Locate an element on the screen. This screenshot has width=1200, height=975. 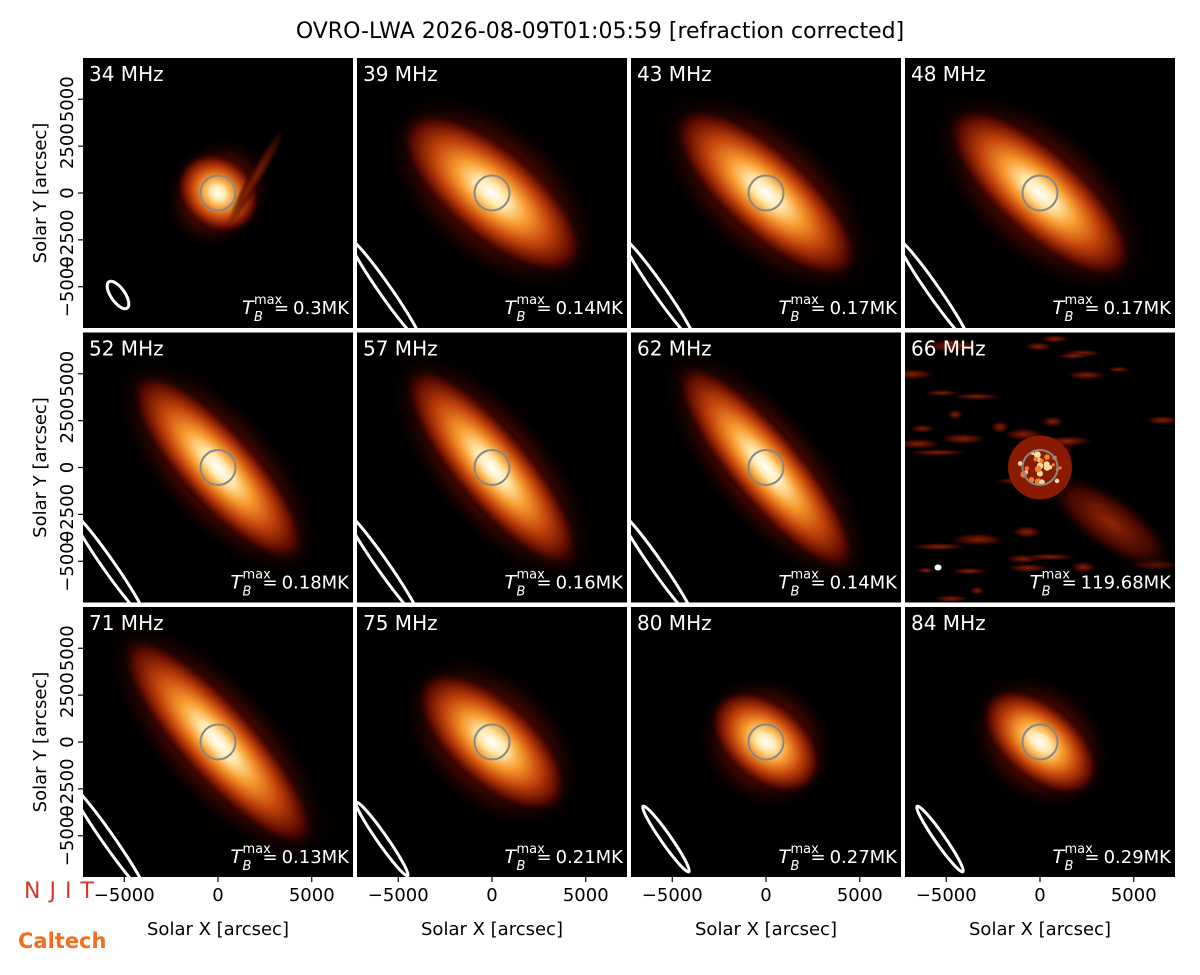
frequency-label: 39 MHz is located at coordinates (400, 74).